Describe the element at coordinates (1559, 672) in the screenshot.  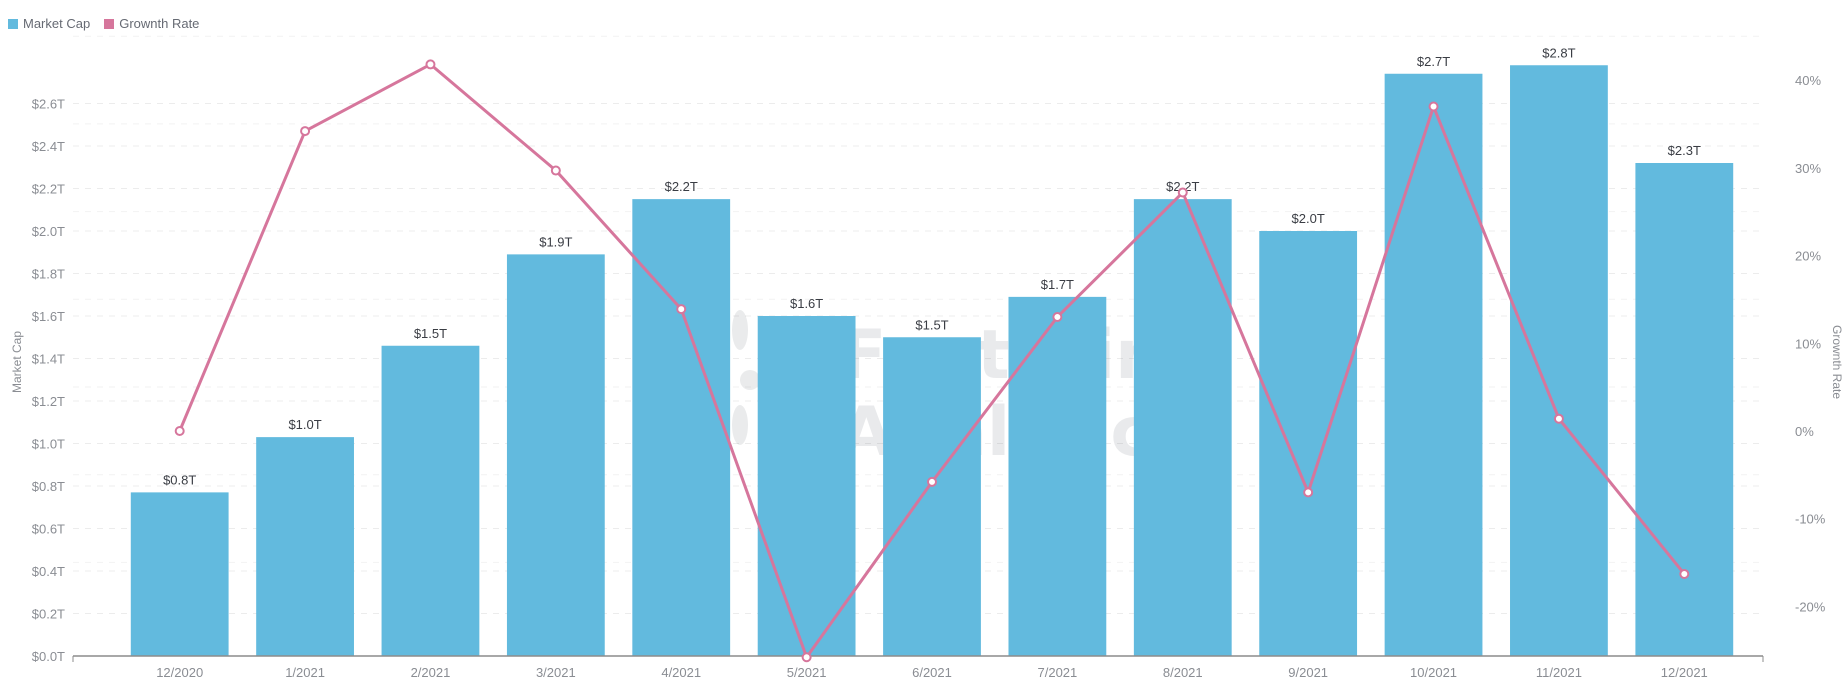
I see `x-axis-tick: 11/2021` at that location.